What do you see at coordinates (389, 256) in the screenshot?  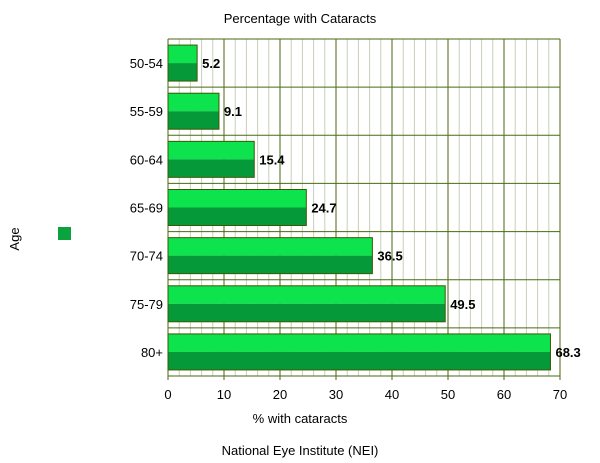 I see `value-label: 36.5` at bounding box center [389, 256].